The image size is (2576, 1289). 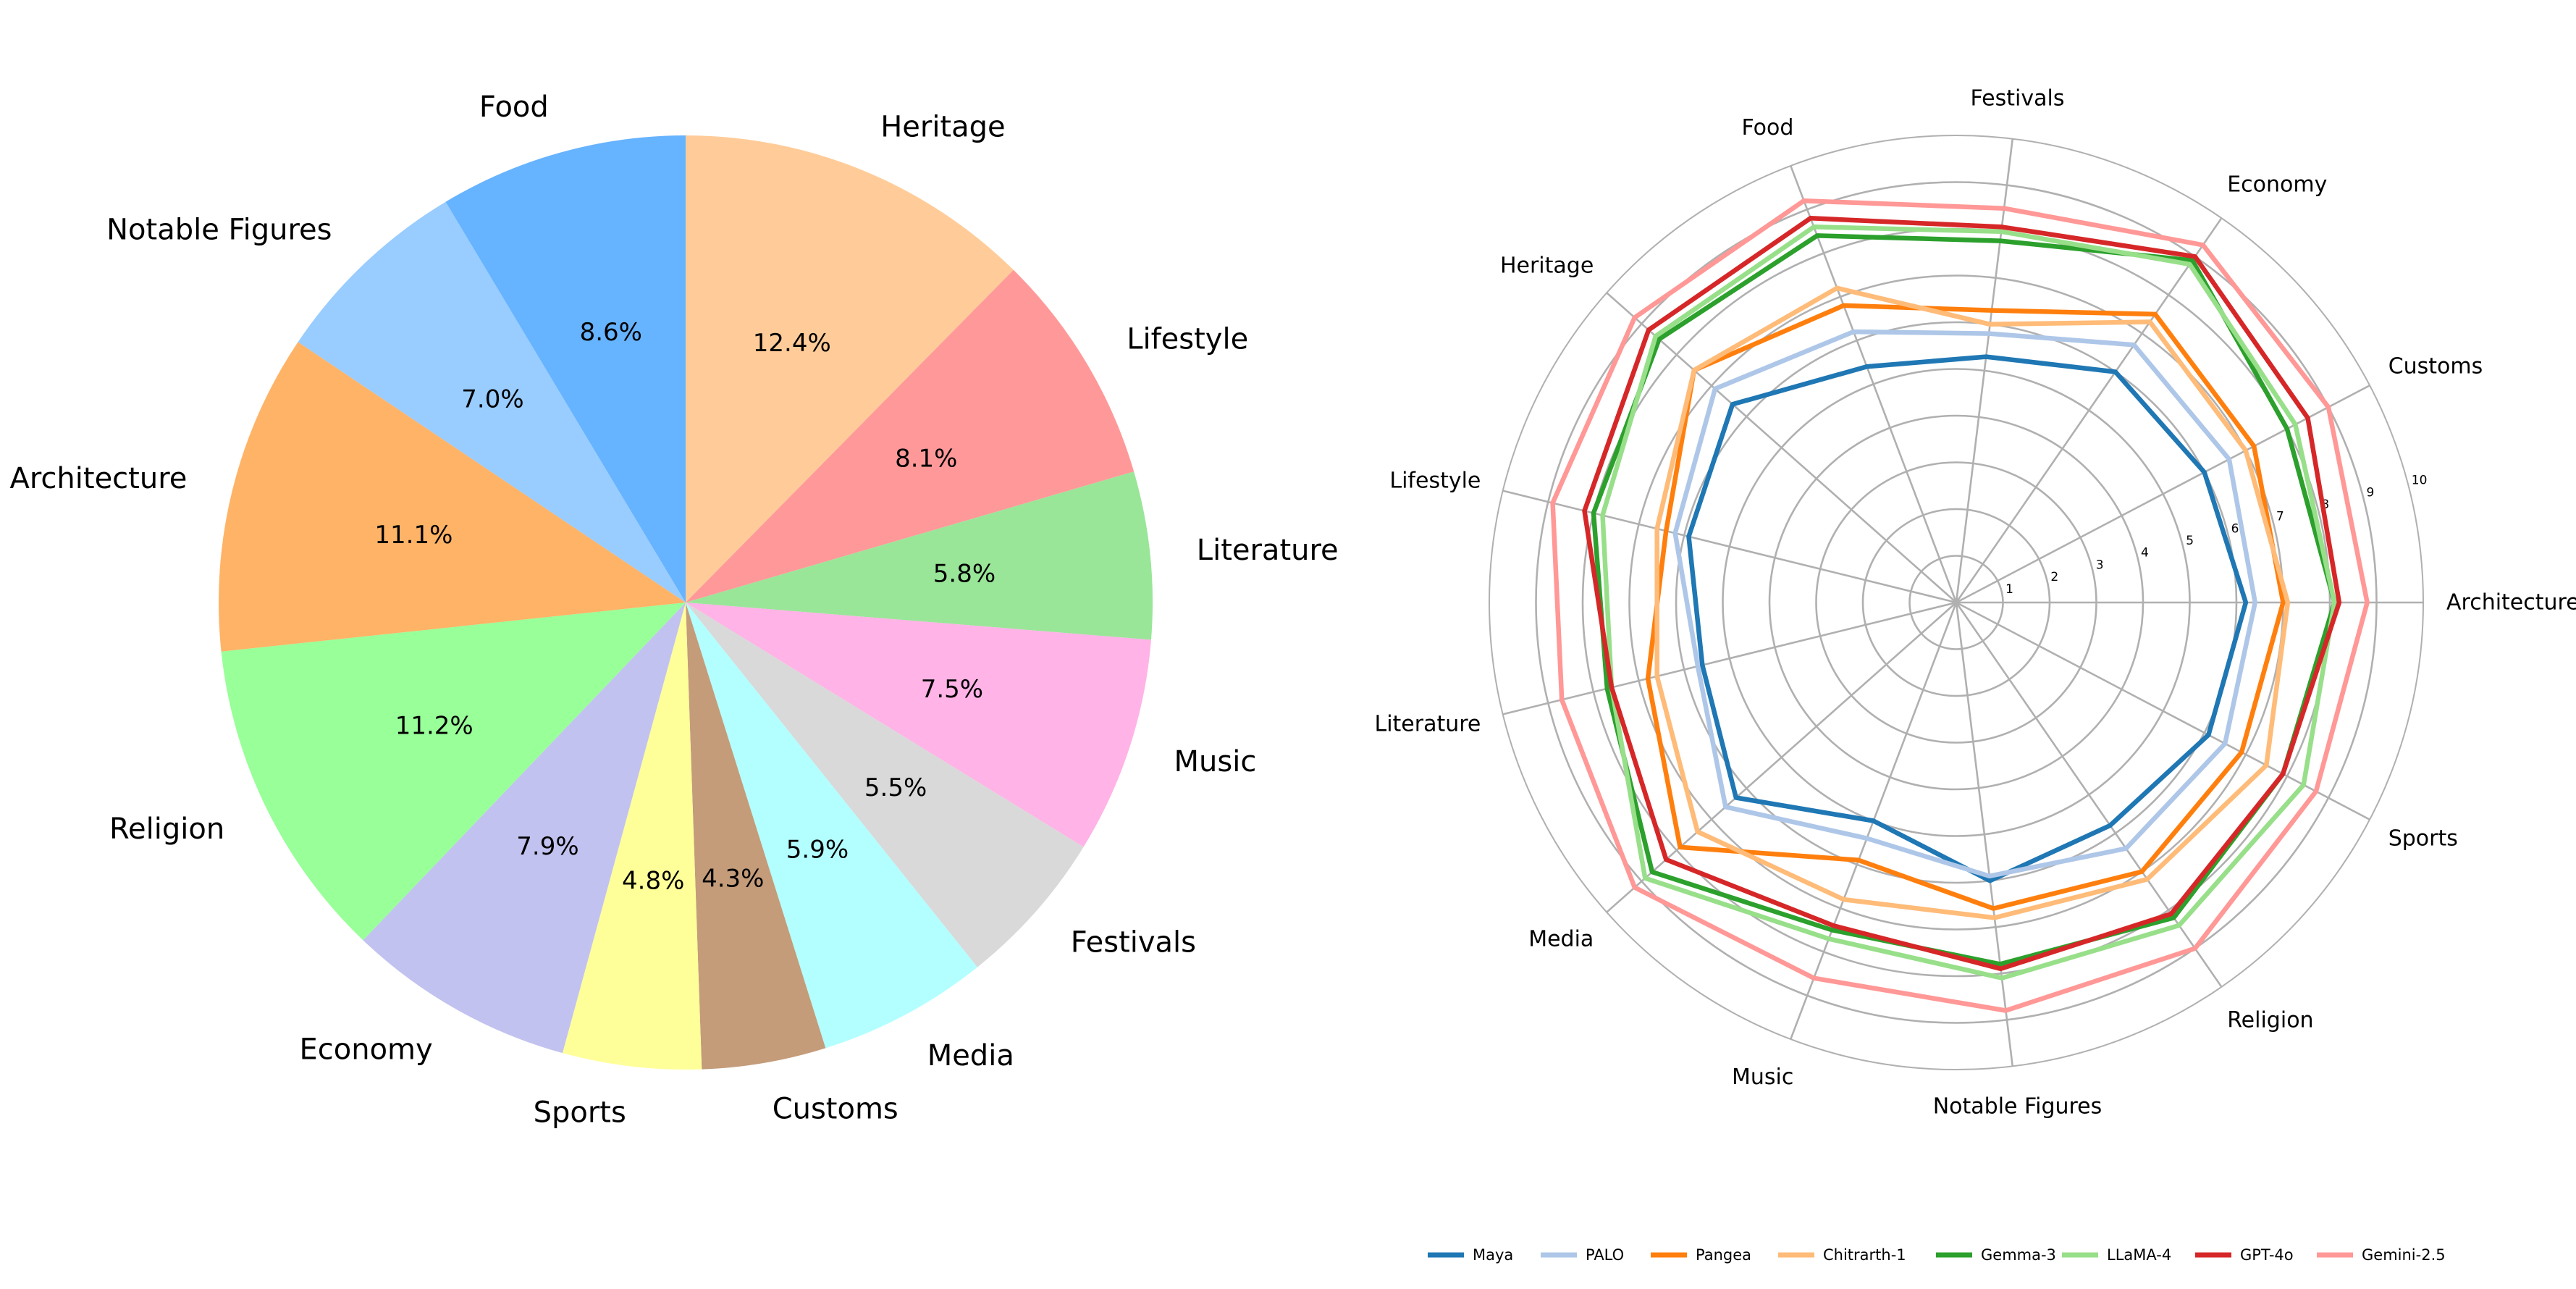 What do you see at coordinates (1767, 127) in the screenshot?
I see `radar-axis-label-food: Food` at bounding box center [1767, 127].